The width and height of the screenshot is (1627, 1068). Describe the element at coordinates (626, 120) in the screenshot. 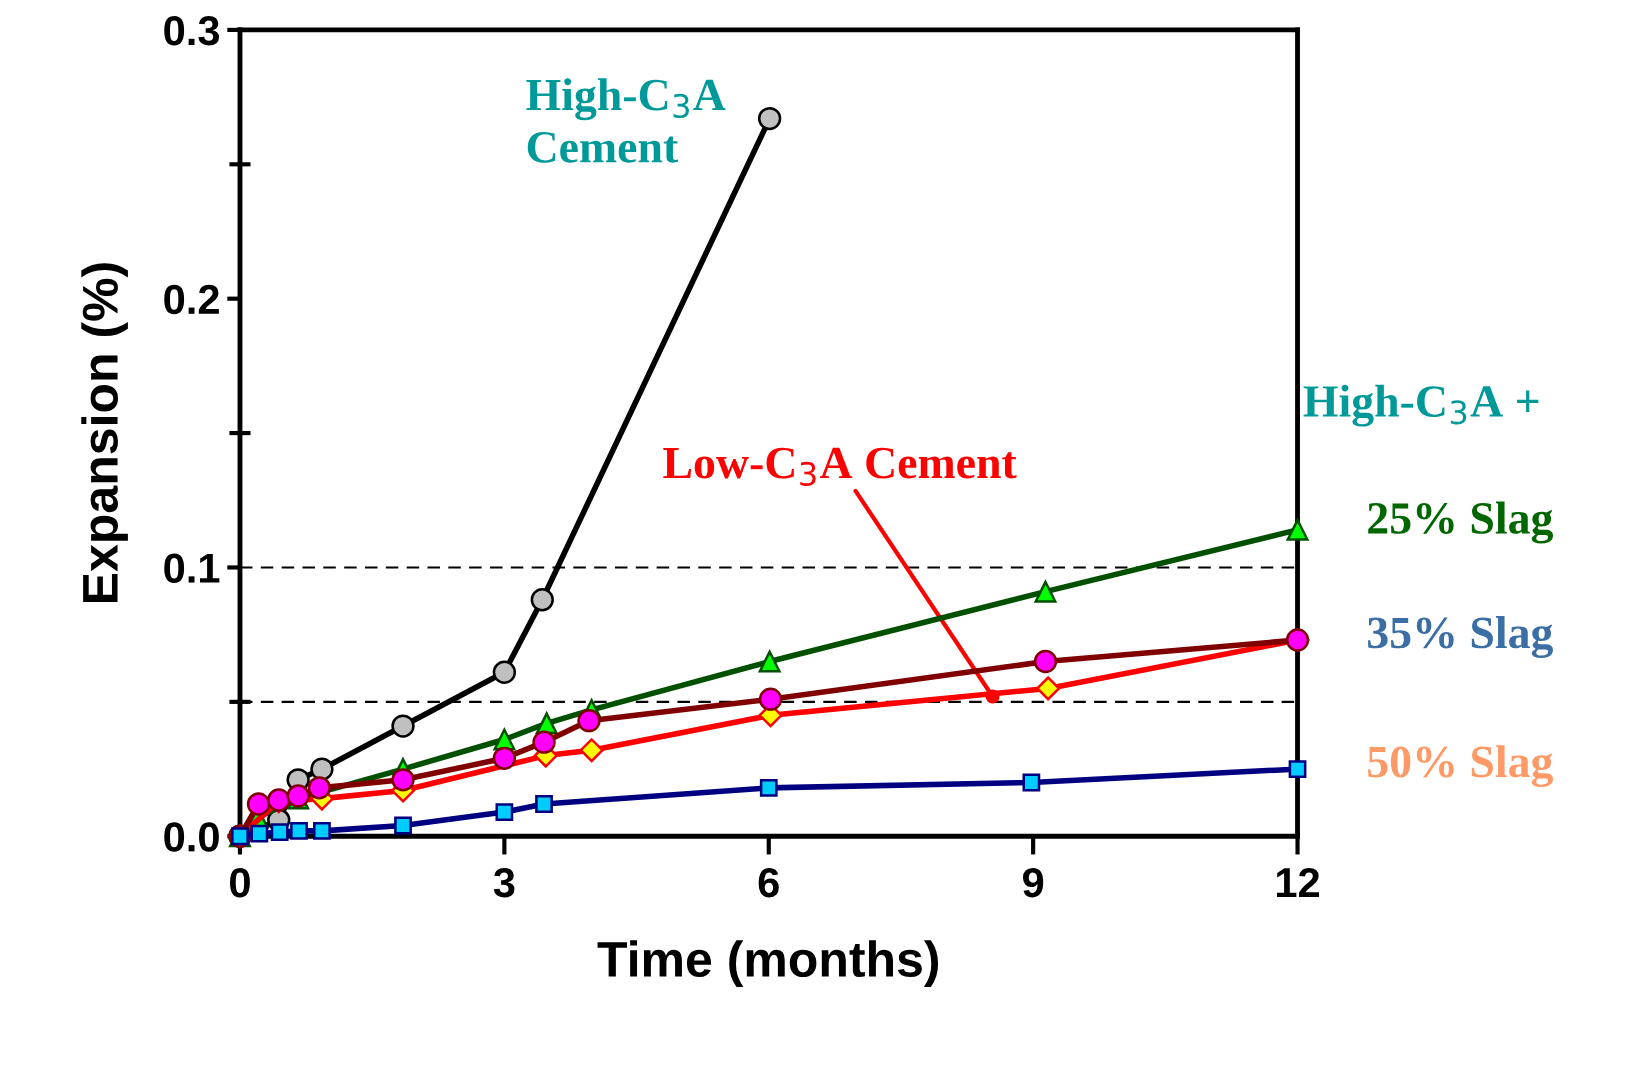

I see `annotation: High-C$_{3}$A Cement` at that location.